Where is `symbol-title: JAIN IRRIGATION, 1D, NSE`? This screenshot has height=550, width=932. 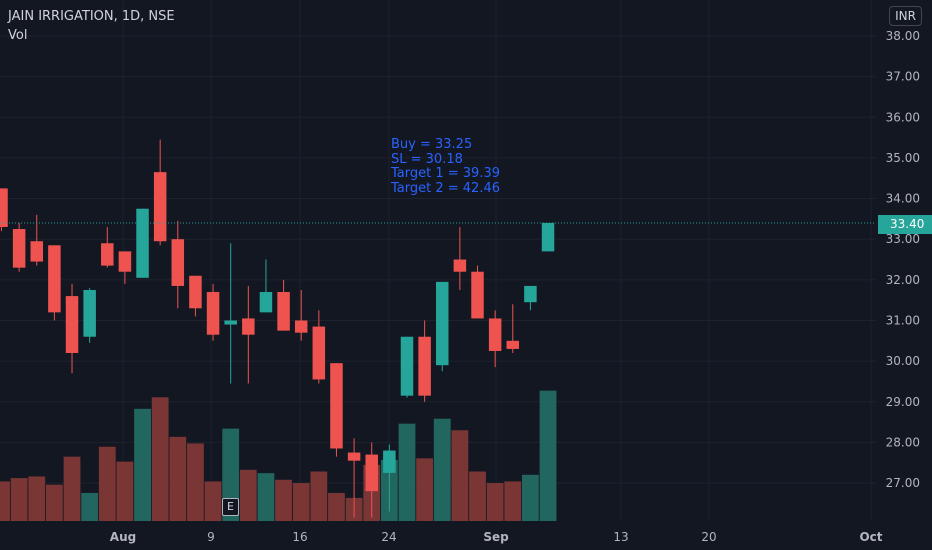 symbol-title: JAIN IRRIGATION, 1D, NSE is located at coordinates (91, 16).